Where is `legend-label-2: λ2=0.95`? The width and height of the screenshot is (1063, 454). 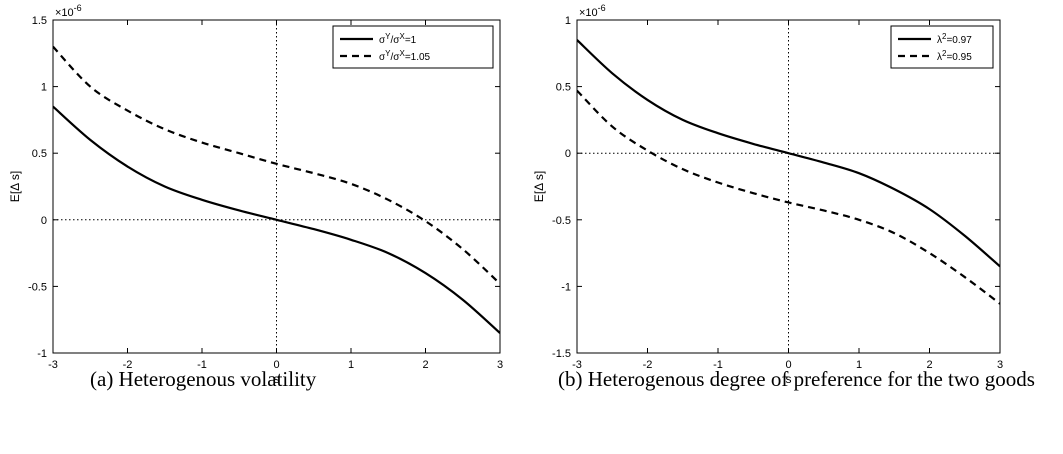
legend-label-2: λ2=0.95 is located at coordinates (954, 56).